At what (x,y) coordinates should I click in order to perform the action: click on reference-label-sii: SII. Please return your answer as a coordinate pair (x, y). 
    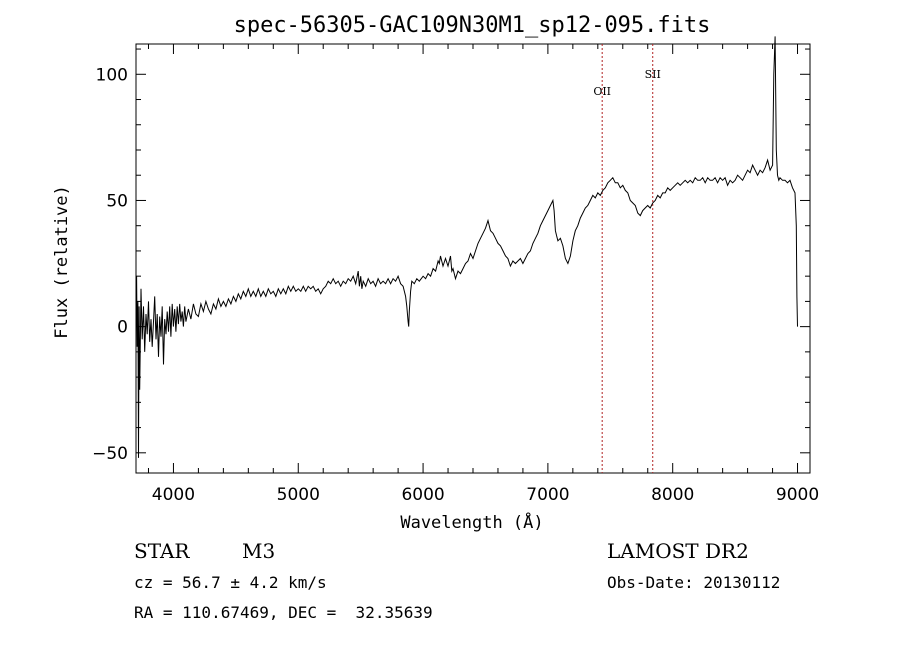
    Looking at the image, I should click on (653, 74).